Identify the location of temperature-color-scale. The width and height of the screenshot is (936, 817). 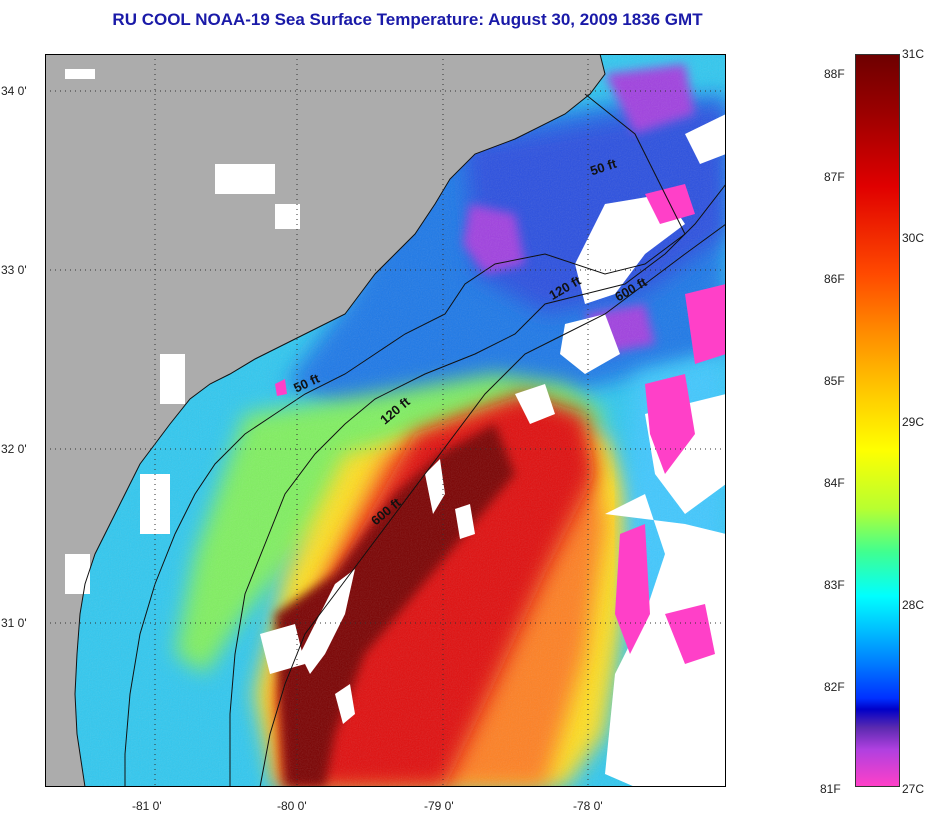
(877, 420).